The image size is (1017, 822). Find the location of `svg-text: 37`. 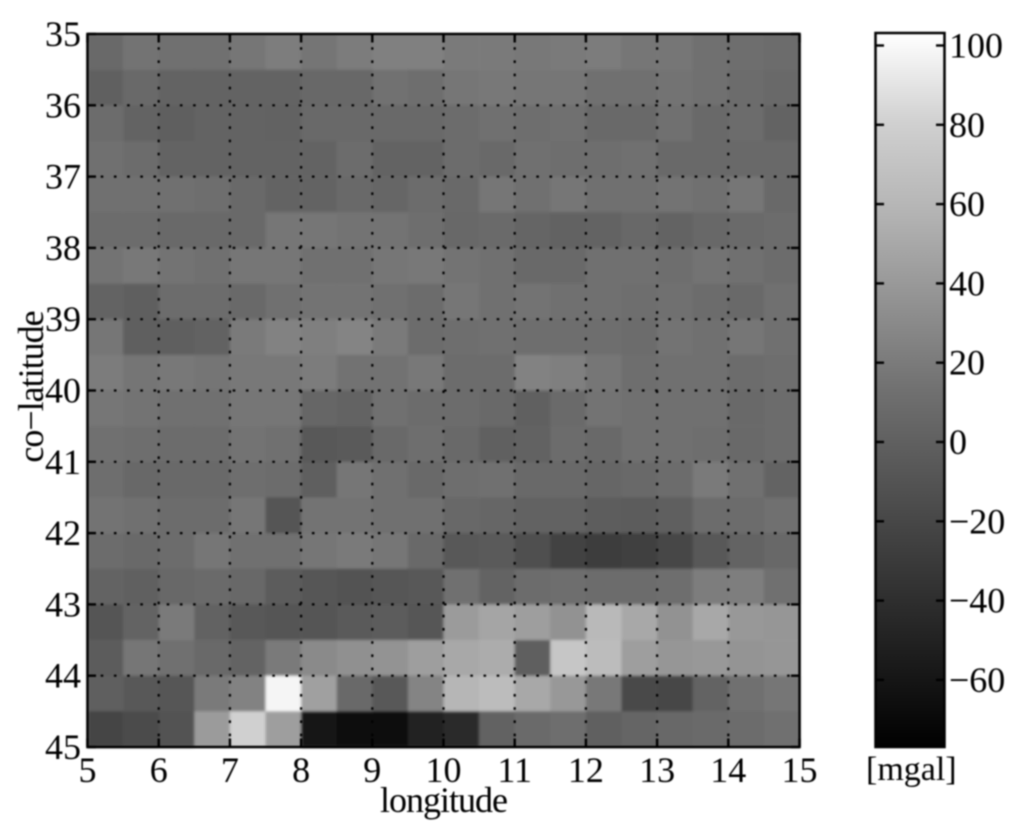

svg-text: 37 is located at coordinates (63, 177).